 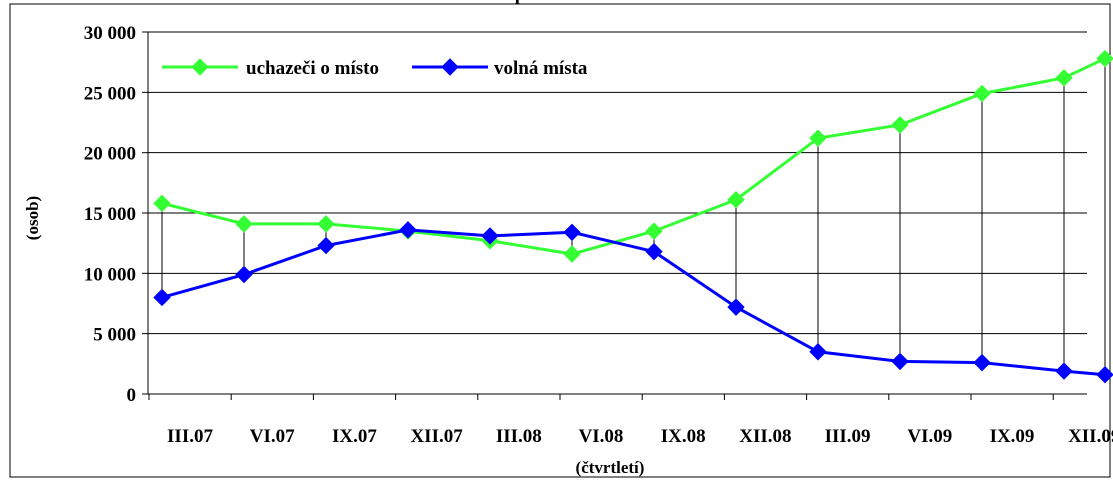 I want to click on y-tick-label: 15 000, so click(x=110, y=214).